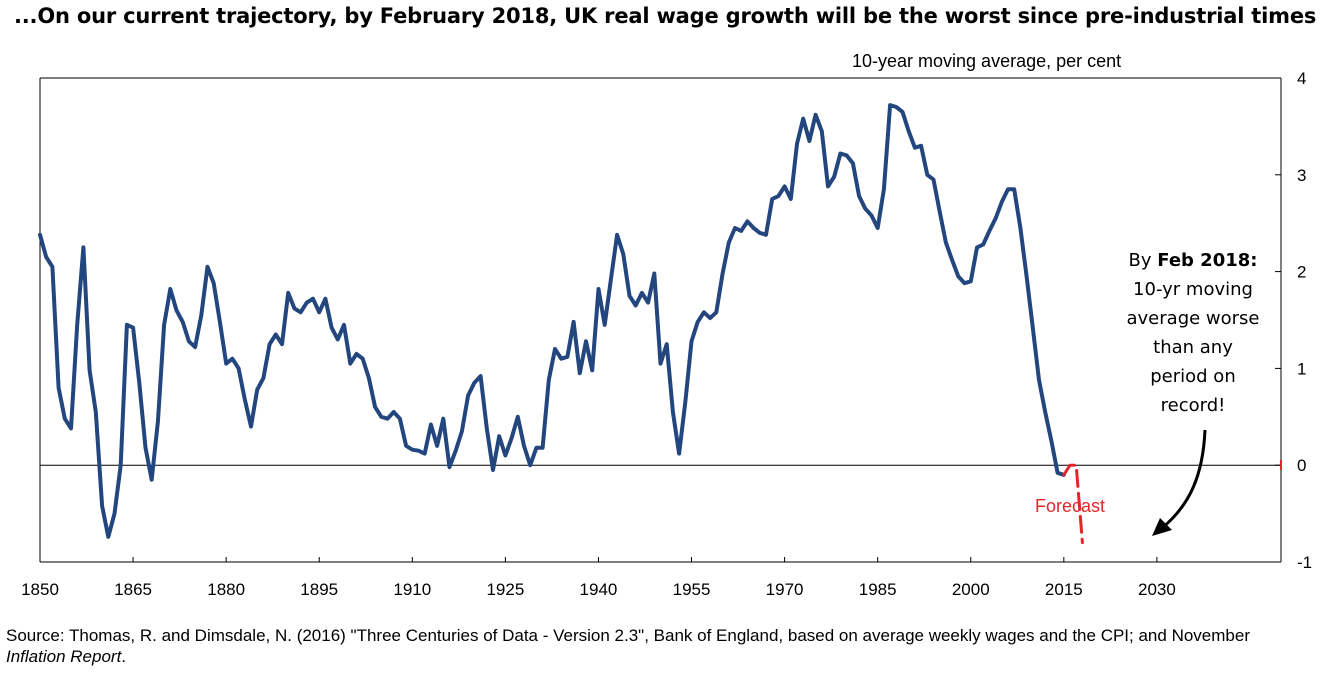 This screenshot has width=1330, height=674. Describe the element at coordinates (1162, 527) in the screenshot. I see `annotation-arrowhead` at that location.